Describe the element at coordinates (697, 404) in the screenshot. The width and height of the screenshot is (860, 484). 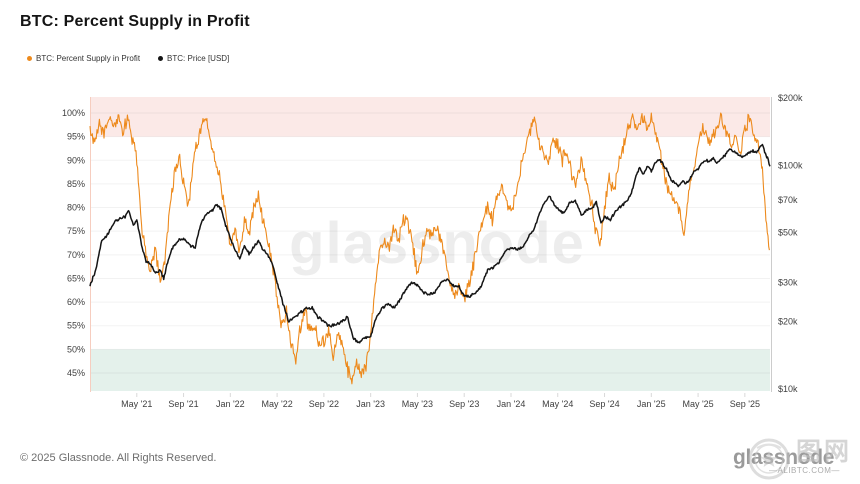
I see `x-tick-label: May '25` at that location.